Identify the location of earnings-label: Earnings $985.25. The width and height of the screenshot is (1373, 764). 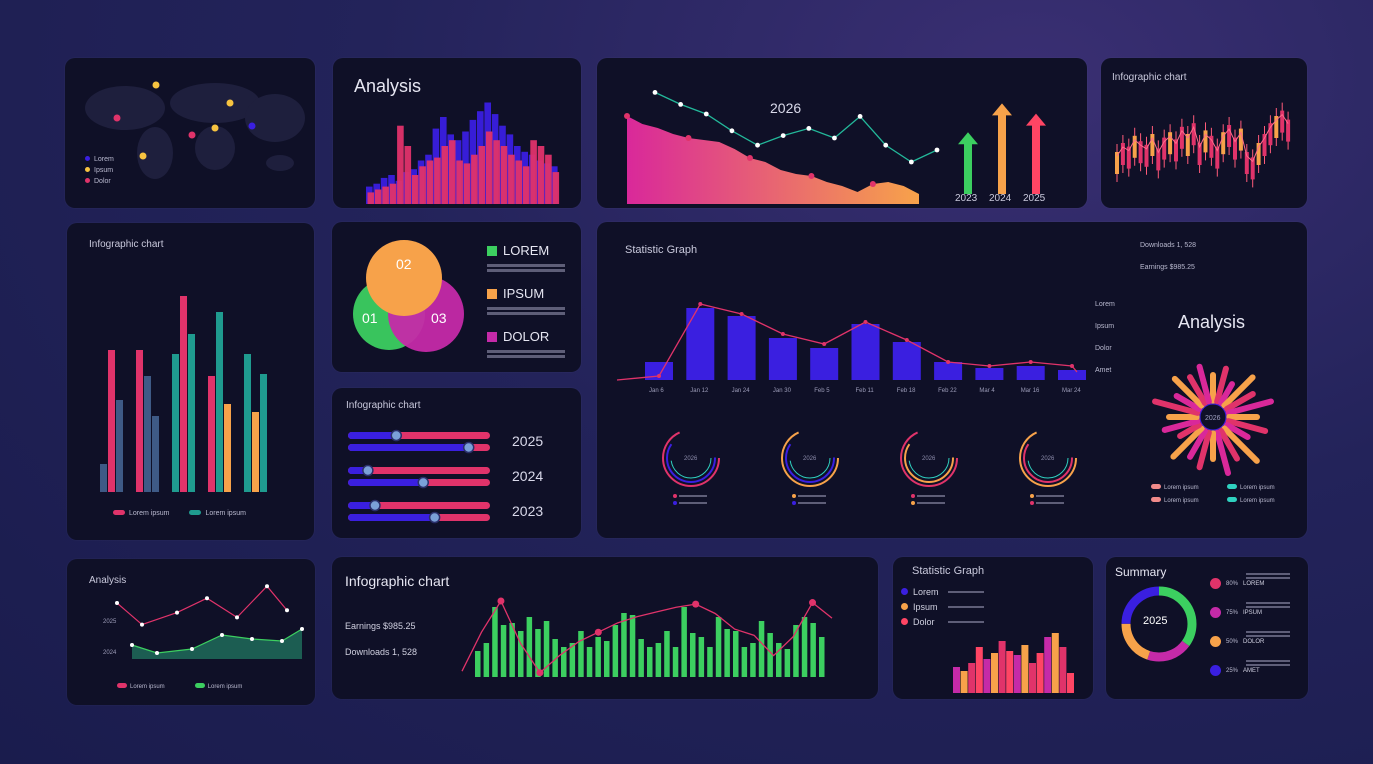
(1167, 267).